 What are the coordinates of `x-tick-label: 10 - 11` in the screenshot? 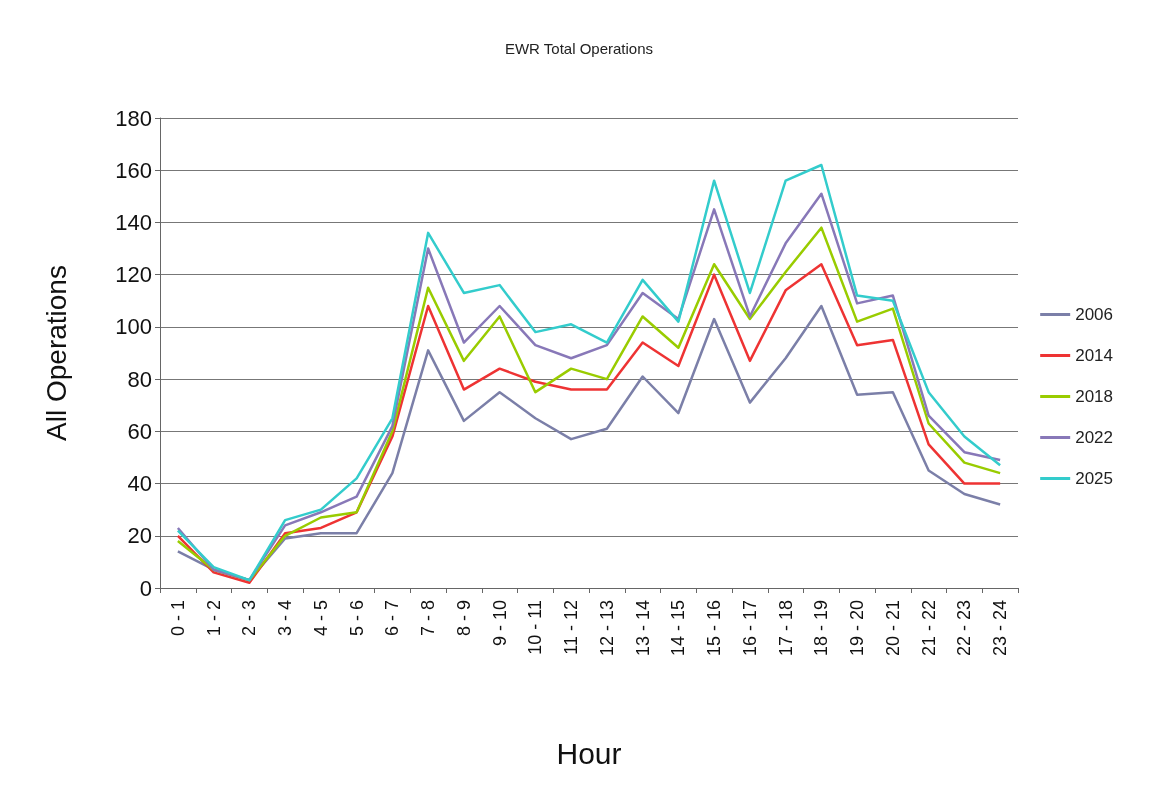 It's located at (535, 627).